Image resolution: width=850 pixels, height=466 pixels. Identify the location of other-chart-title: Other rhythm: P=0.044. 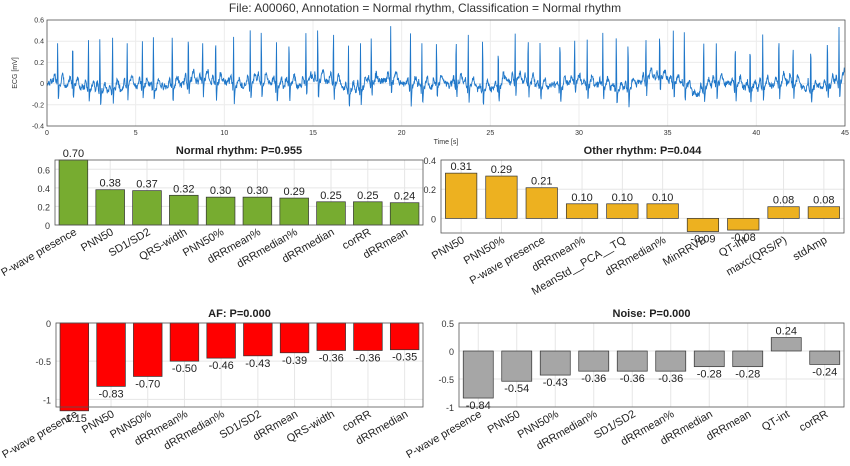
(643, 151).